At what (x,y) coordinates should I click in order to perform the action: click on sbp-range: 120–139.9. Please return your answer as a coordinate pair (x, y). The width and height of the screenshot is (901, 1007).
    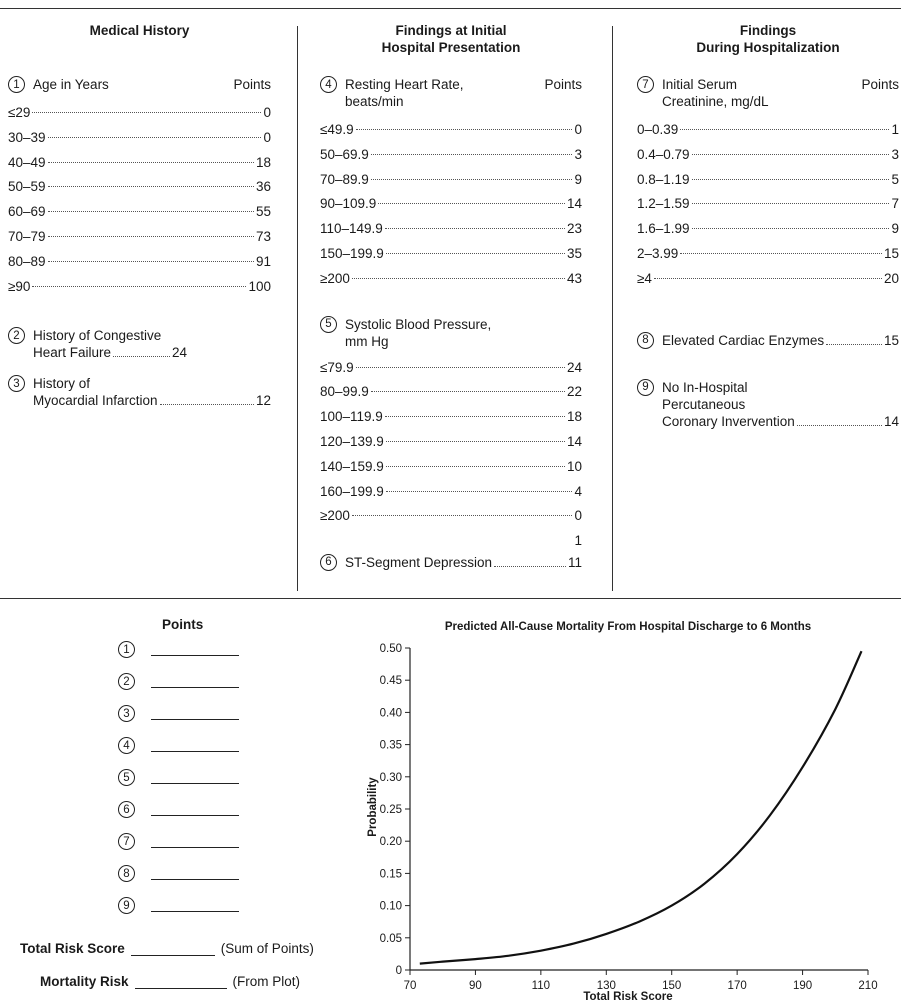
    Looking at the image, I should click on (352, 441).